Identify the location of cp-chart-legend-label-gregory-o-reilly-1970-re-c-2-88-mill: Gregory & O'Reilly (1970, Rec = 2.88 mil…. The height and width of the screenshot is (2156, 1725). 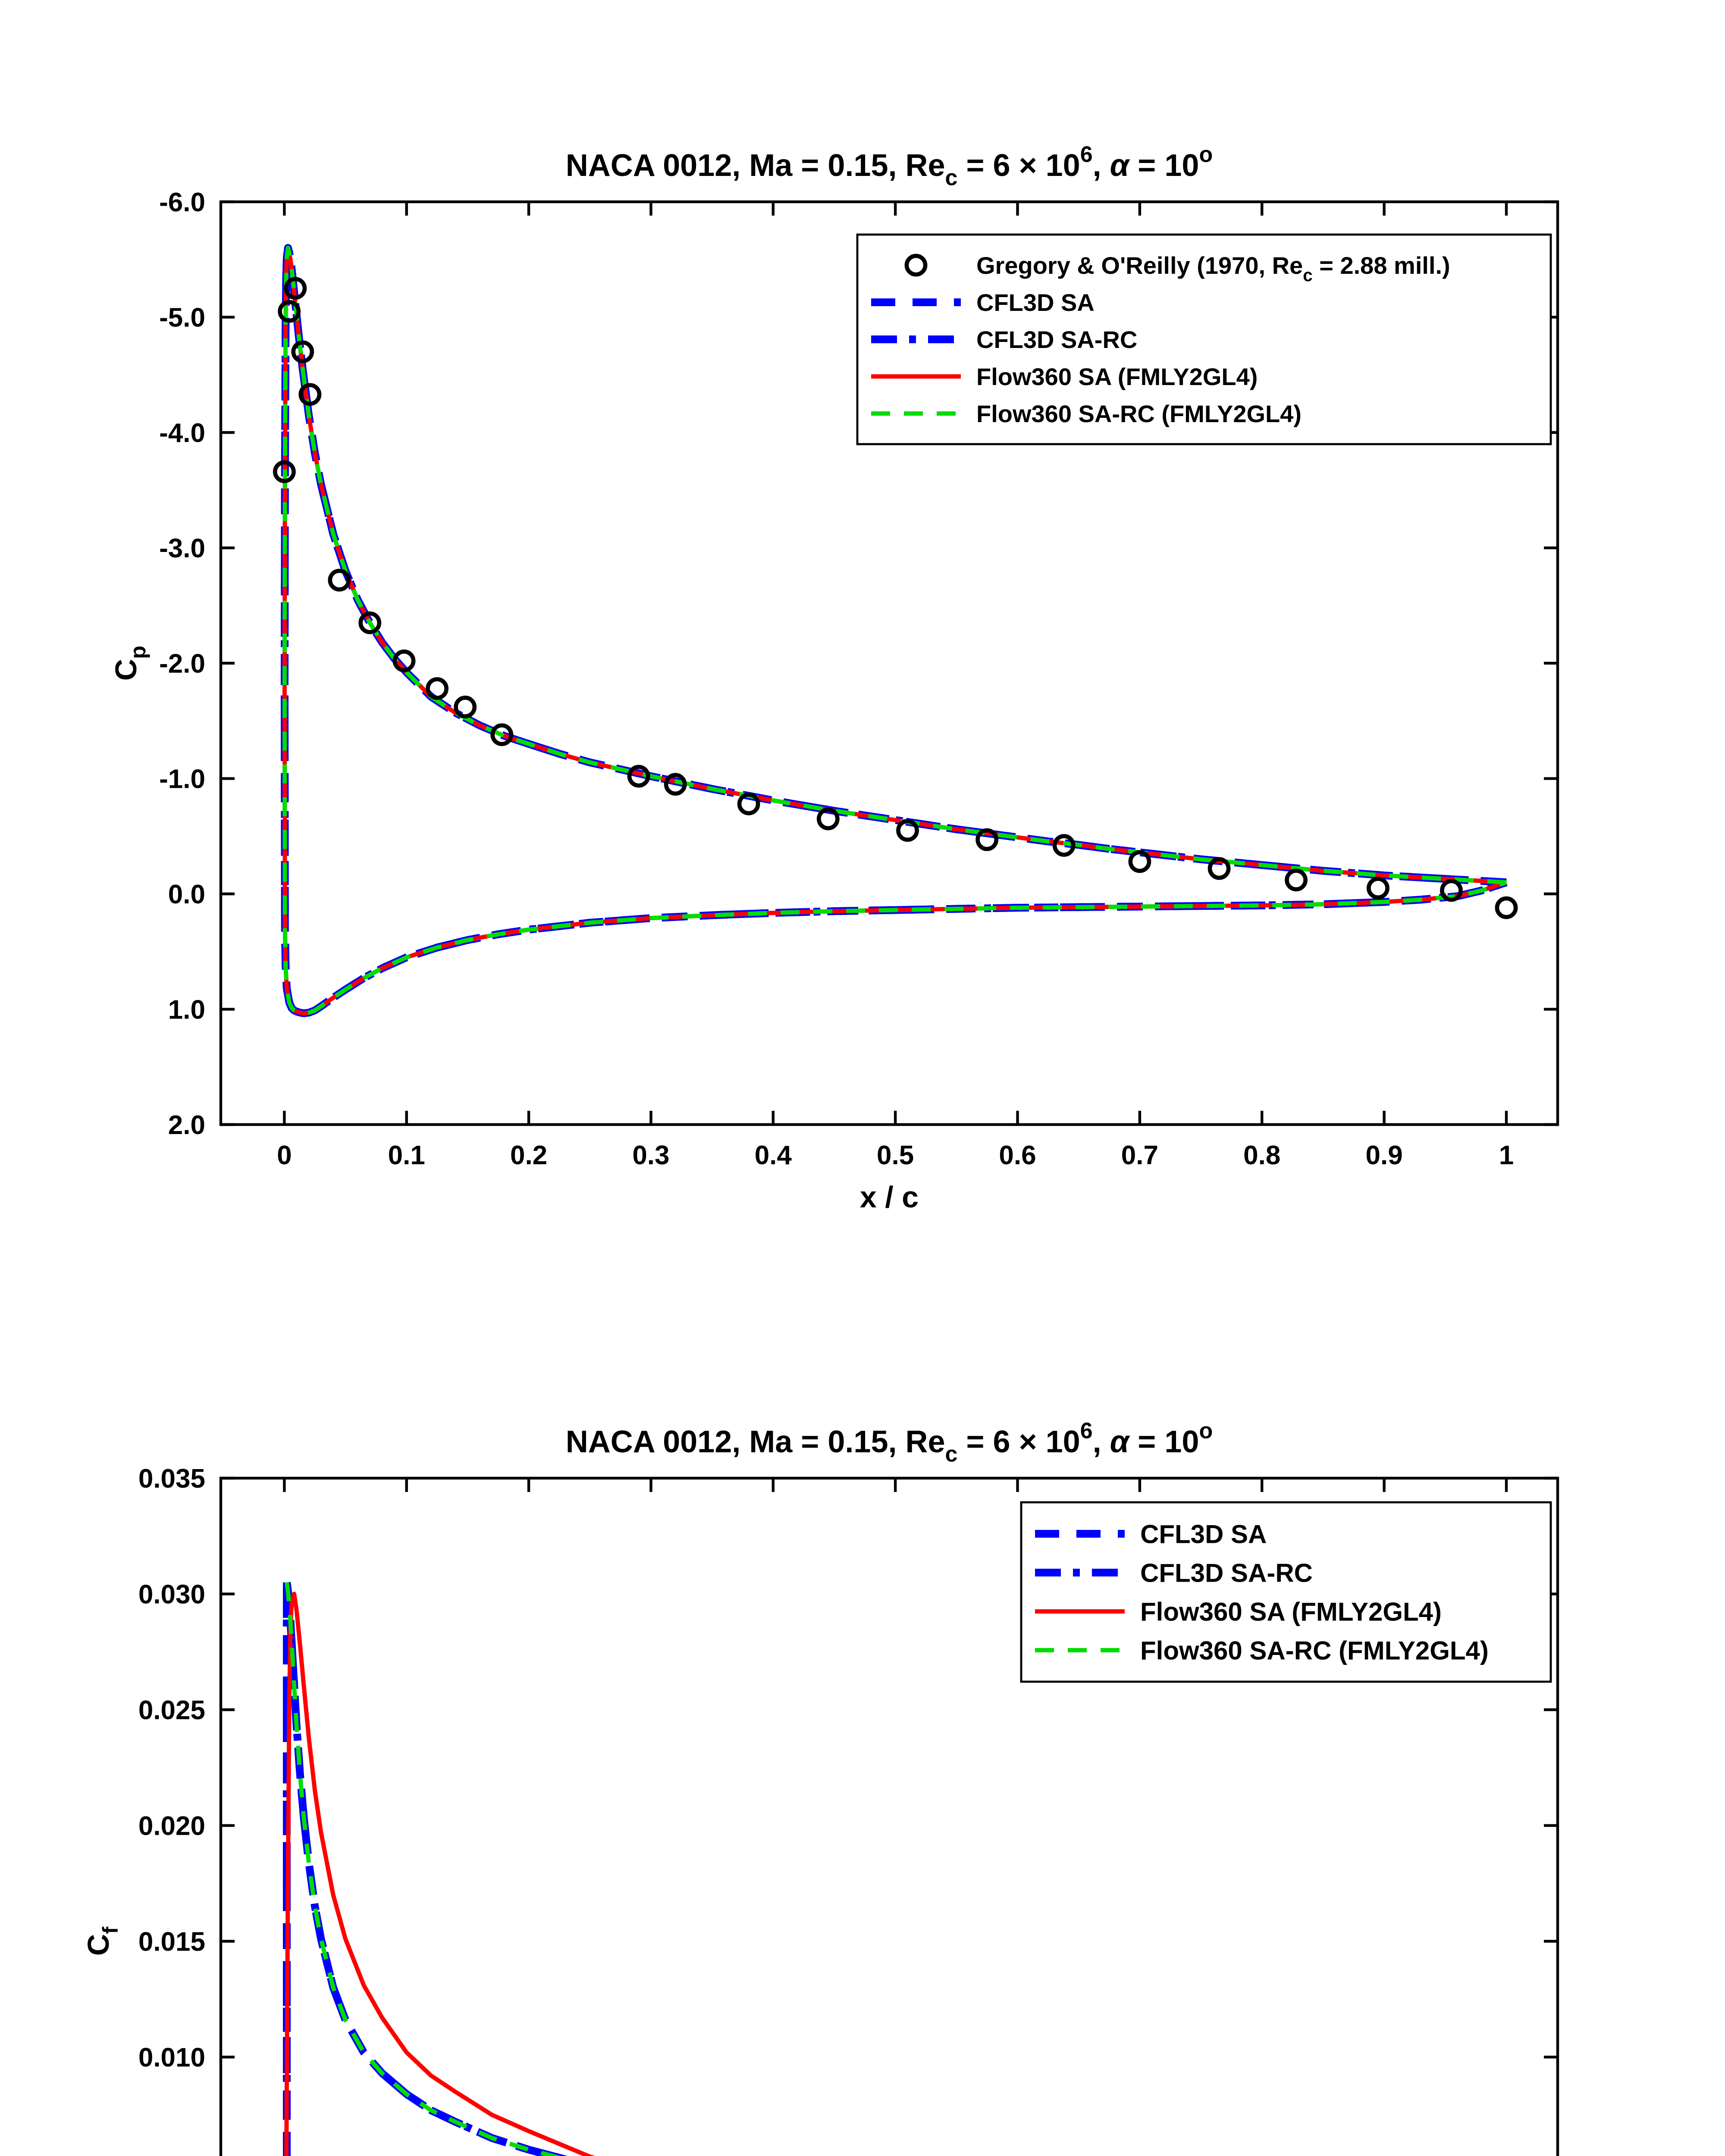
(1213, 268).